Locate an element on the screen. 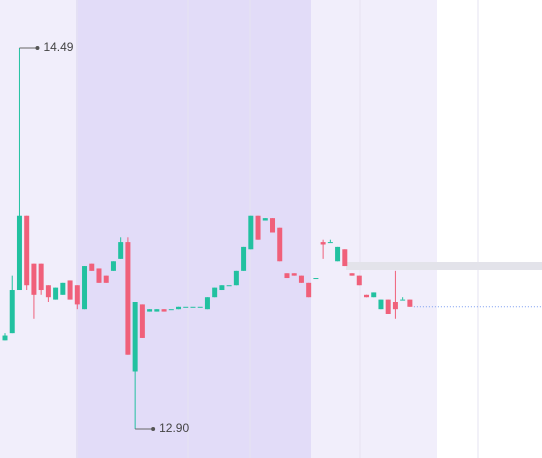 The width and height of the screenshot is (542, 458). session-background is located at coordinates (38, 229).